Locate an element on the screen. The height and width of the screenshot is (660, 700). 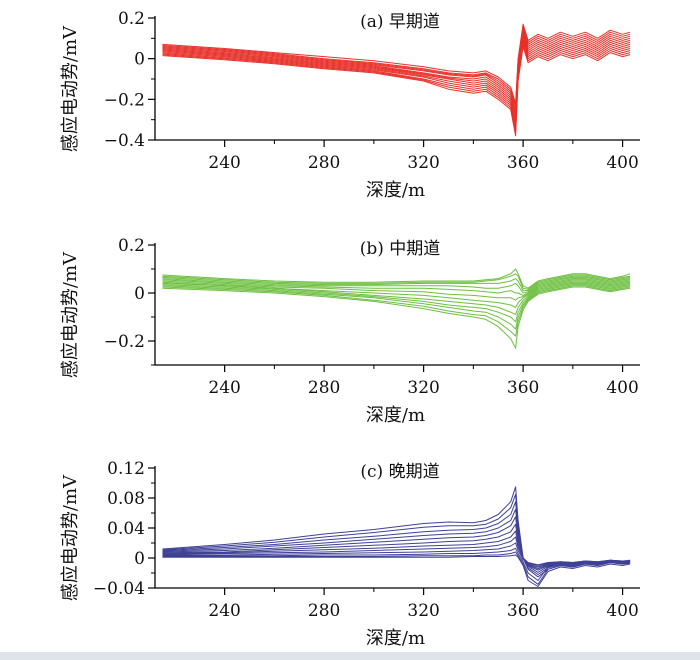
y-tick-label: 0.08 is located at coordinates (126, 499).